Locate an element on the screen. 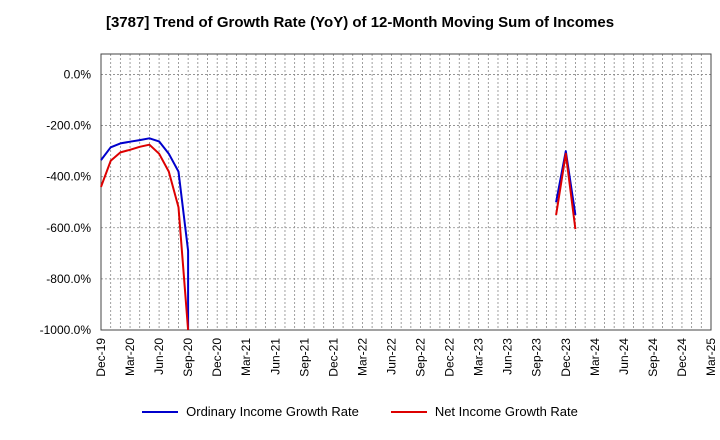 Image resolution: width=720 pixels, height=440 pixels. x-tick-label: Jun-21 is located at coordinates (275, 356).